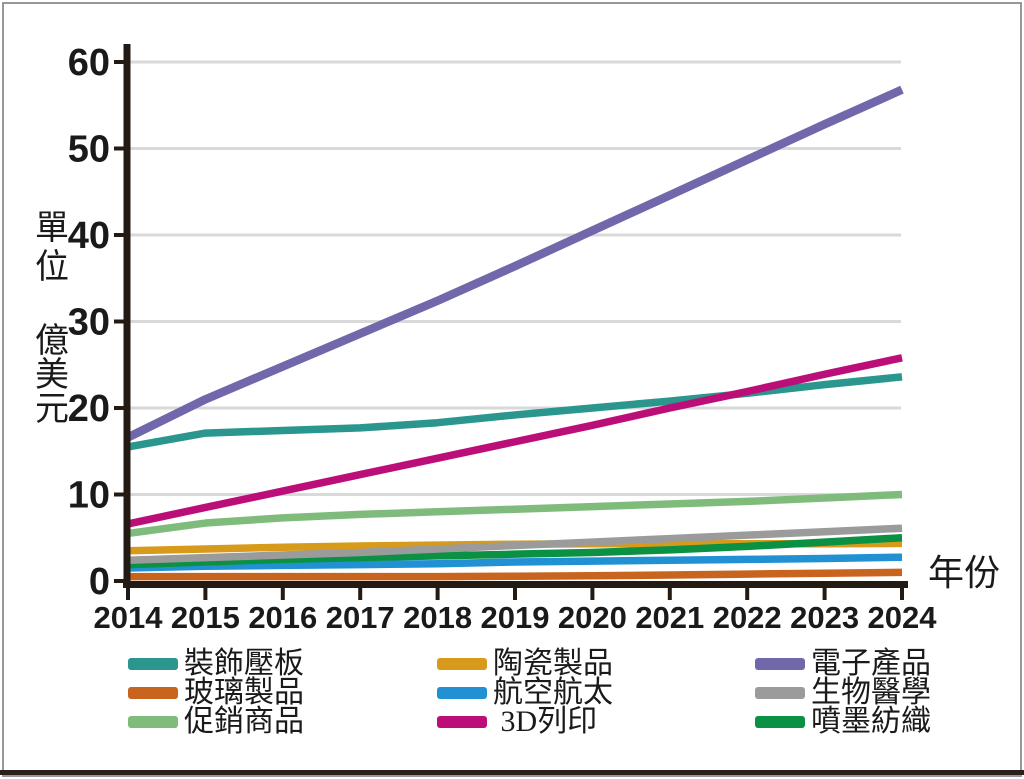 This screenshot has height=779, width=1024. I want to click on legend-label: 生物醫學, so click(871, 692).